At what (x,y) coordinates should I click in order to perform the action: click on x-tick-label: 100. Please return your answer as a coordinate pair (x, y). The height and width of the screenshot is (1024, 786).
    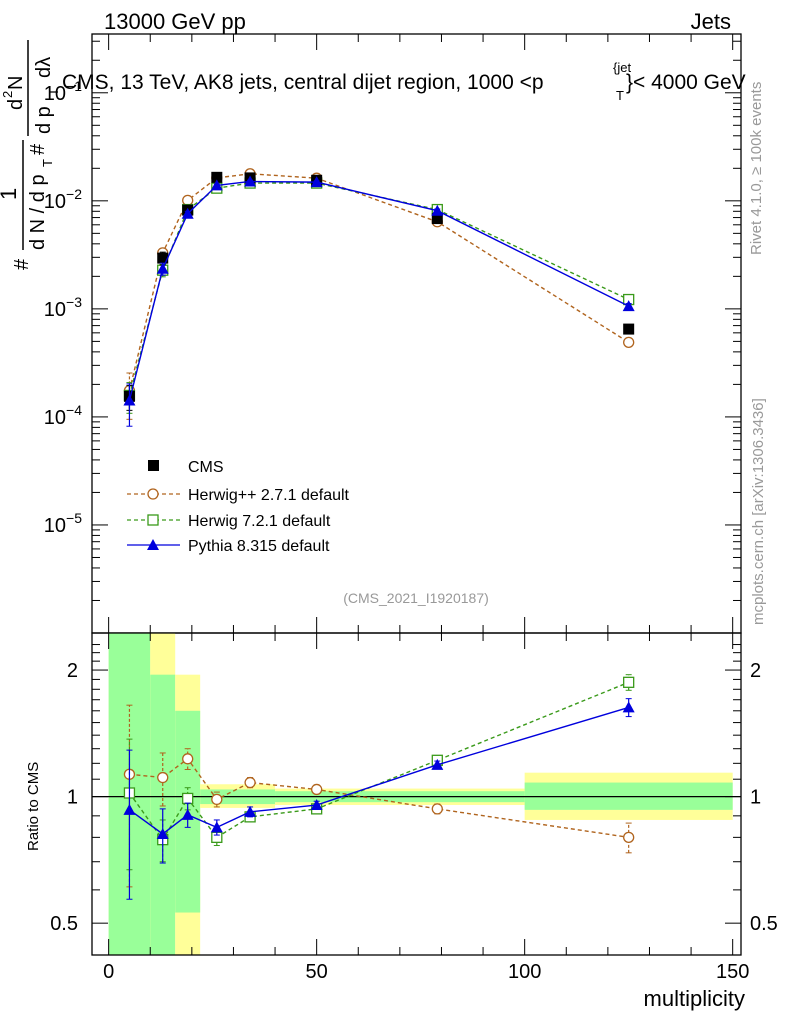
    Looking at the image, I should click on (524, 972).